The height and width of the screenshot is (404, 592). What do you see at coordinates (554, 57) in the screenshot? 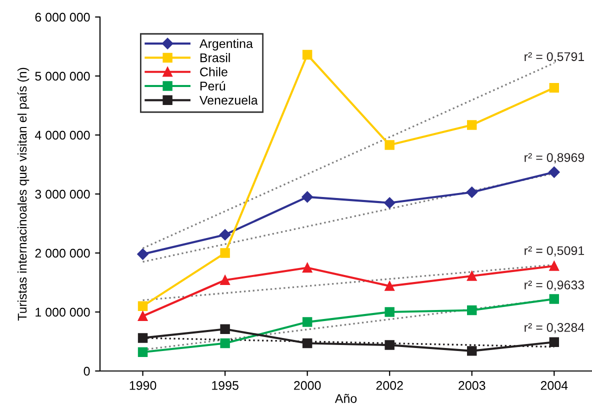
I see `annotation: r² = 0,5791` at bounding box center [554, 57].